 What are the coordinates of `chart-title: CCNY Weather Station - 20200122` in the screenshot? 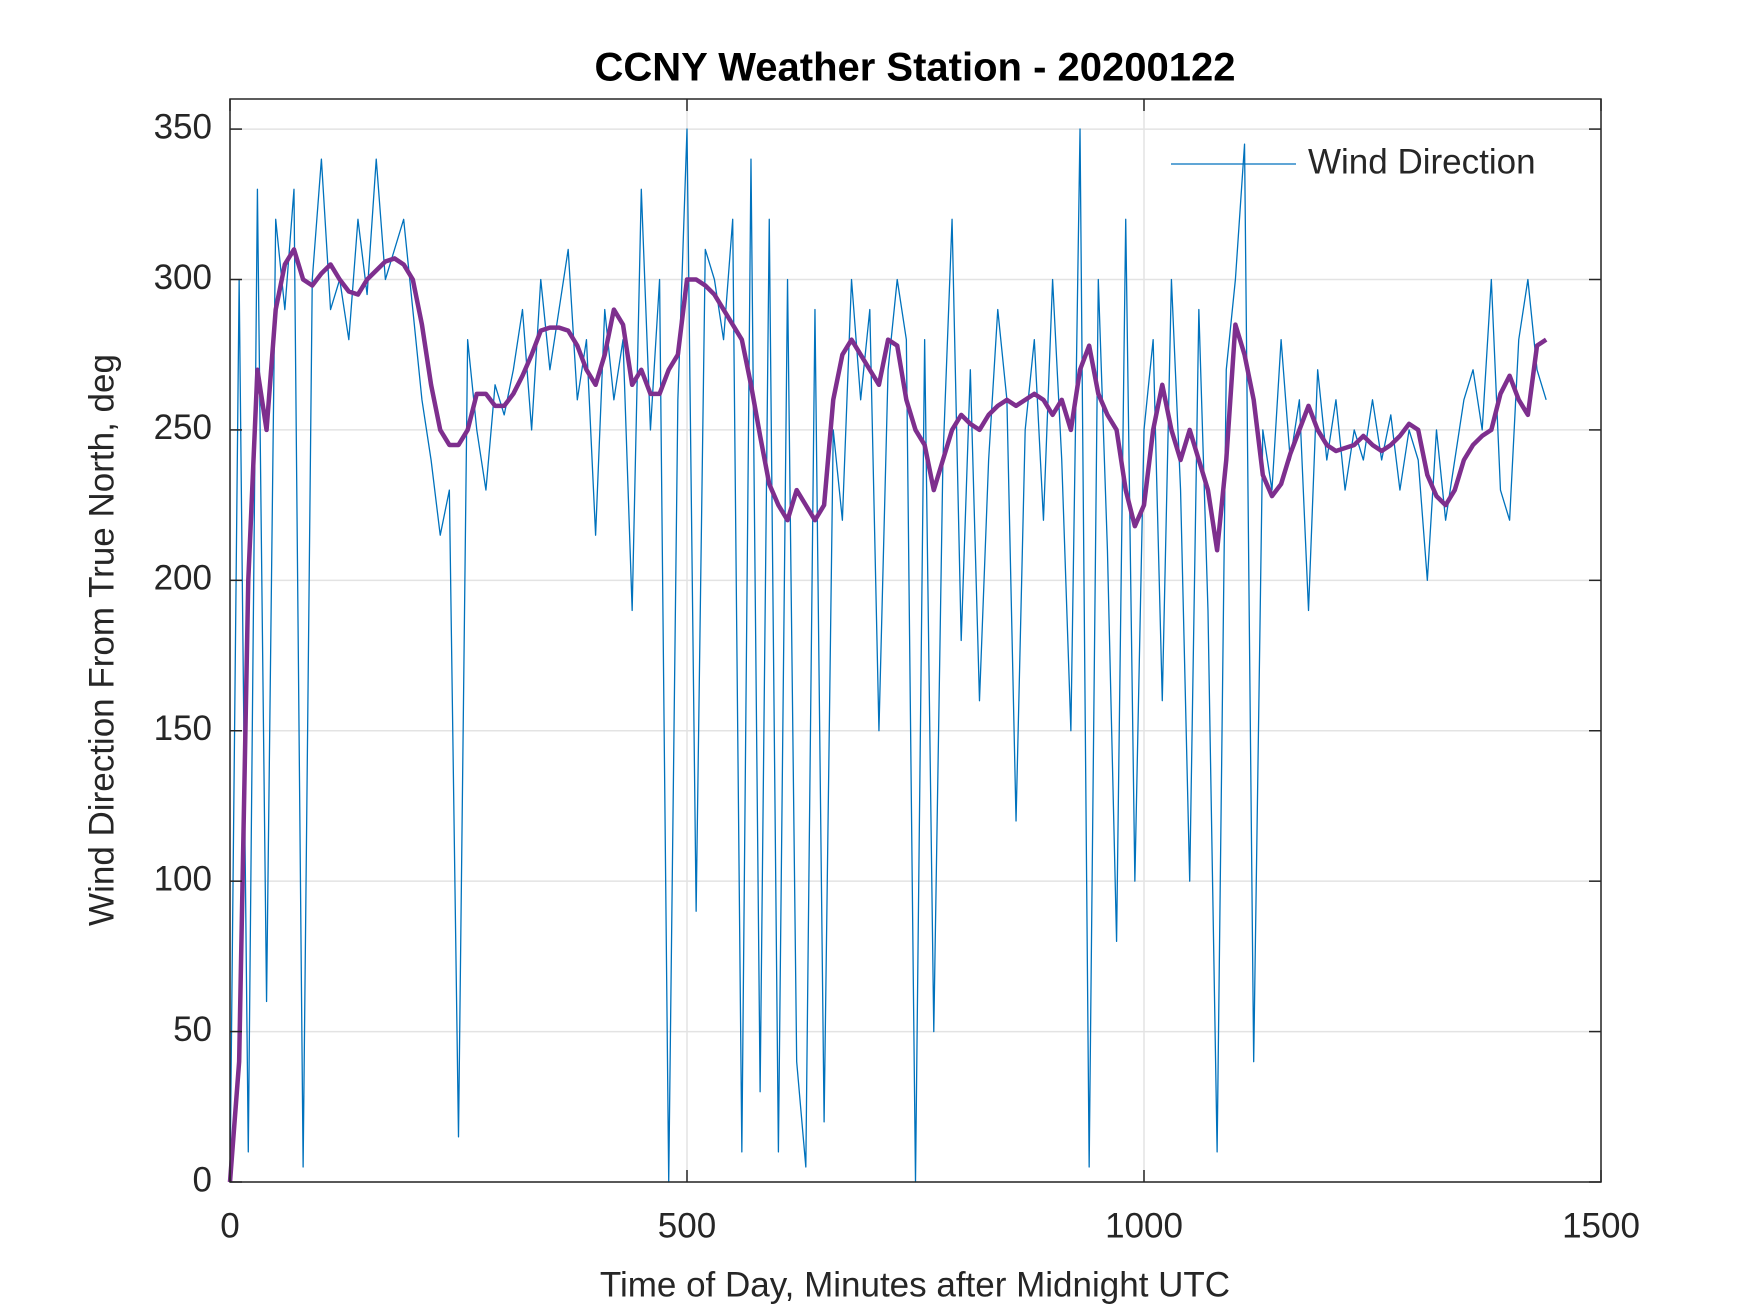 It's located at (915, 68).